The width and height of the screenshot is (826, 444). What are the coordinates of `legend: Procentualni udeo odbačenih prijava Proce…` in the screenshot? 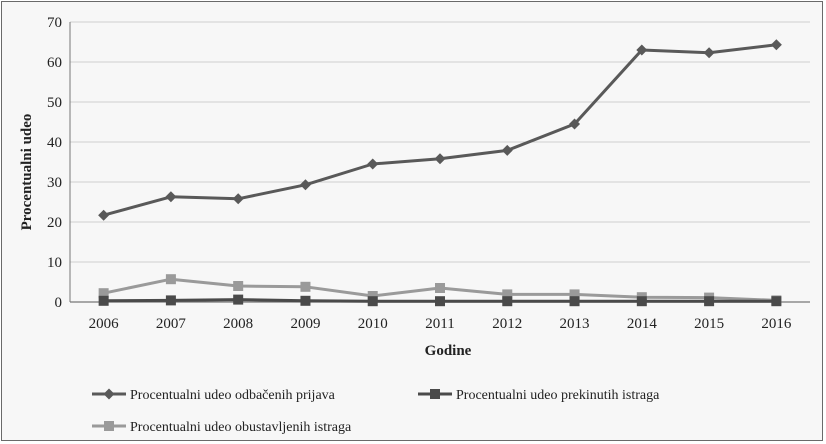 It's located at (376, 411).